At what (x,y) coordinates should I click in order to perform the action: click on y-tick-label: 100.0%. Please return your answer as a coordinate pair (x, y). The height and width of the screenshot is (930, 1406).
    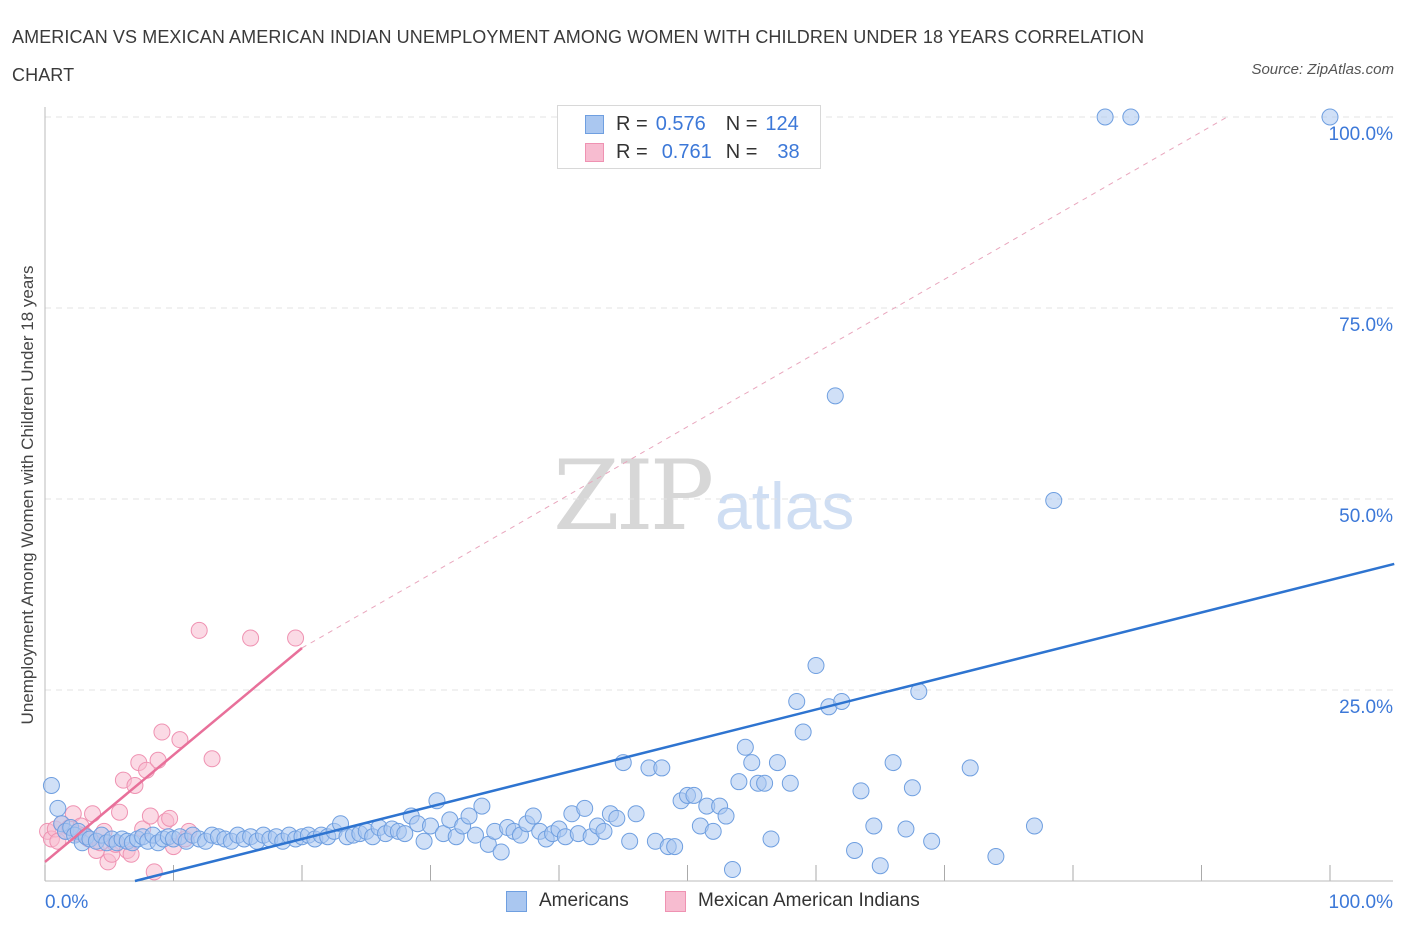
    Looking at the image, I should click on (1361, 134).